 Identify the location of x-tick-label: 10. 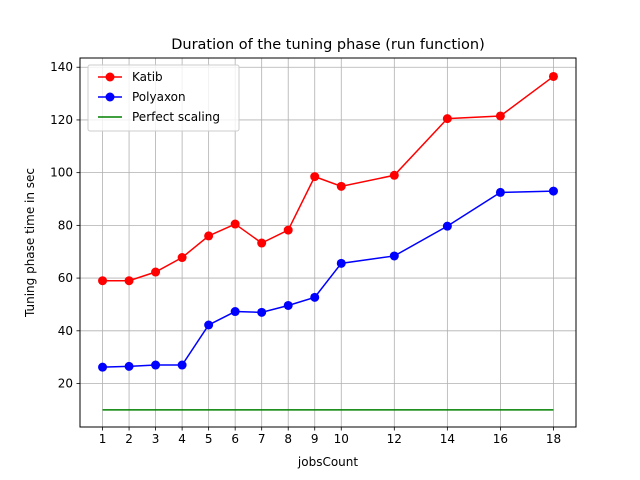
(341, 439).